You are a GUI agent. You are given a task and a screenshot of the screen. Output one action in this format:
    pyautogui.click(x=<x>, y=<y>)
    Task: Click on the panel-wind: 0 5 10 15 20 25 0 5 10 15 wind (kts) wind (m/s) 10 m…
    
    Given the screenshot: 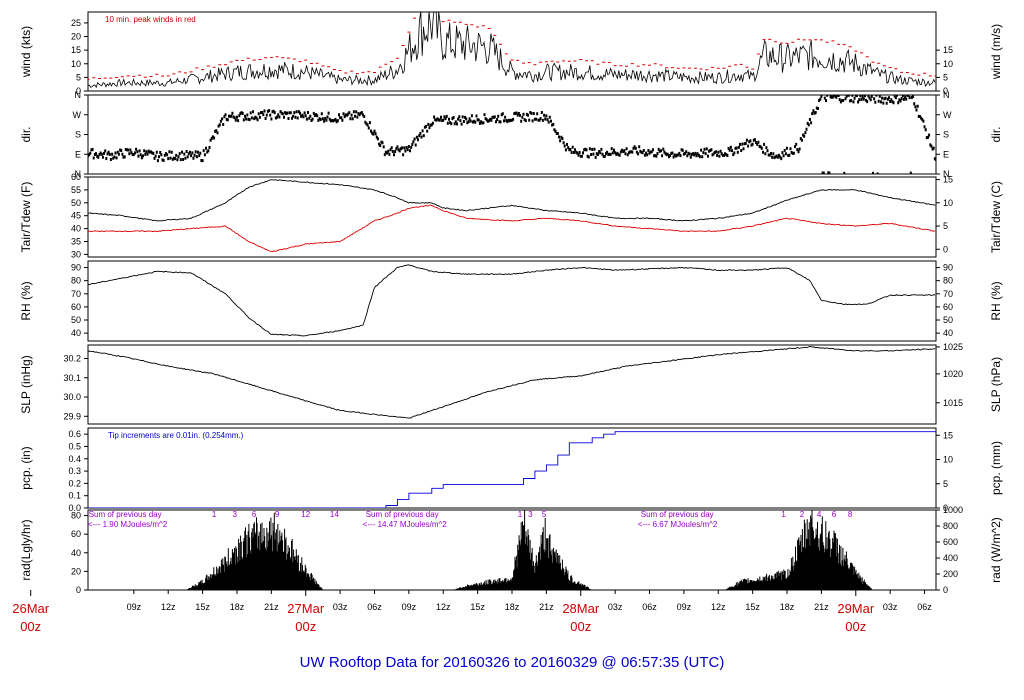 What is the action you would take?
    pyautogui.click(x=511, y=53)
    